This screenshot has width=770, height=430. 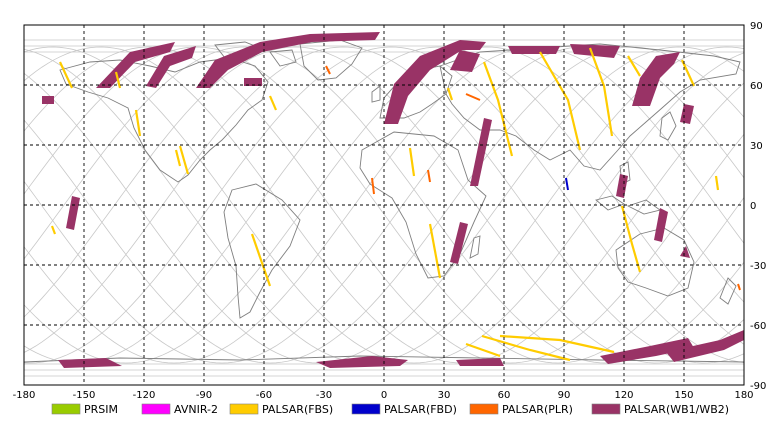 I want to click on legend-label: PALSAR(FBD), so click(x=420, y=409).